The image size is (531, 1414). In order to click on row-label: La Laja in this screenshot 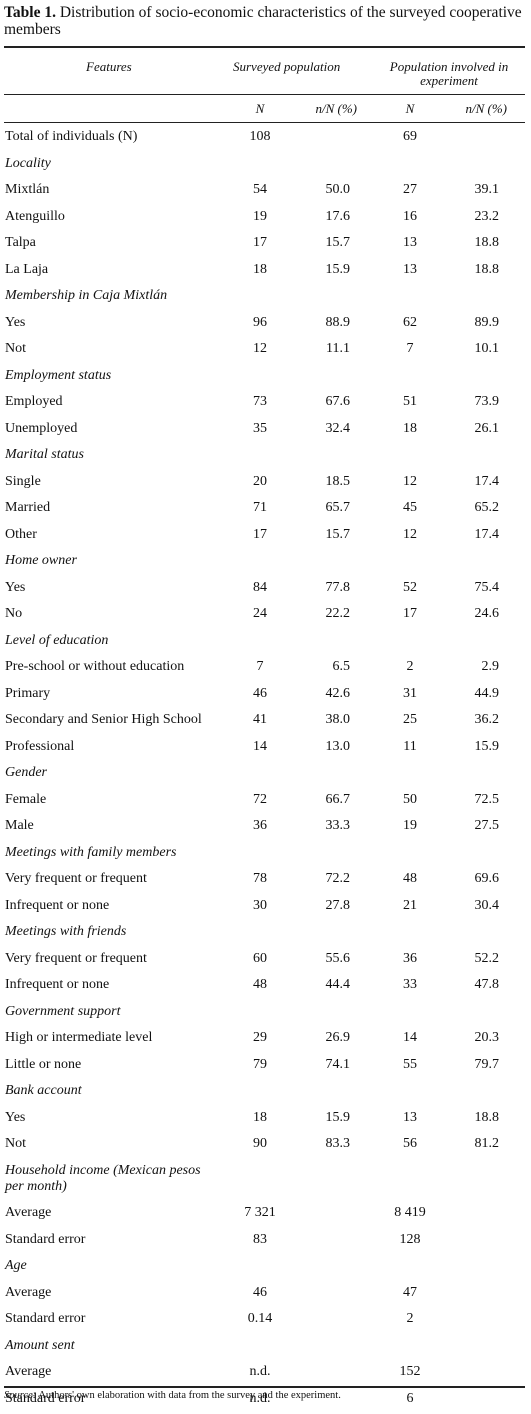, I will do `click(27, 269)`.